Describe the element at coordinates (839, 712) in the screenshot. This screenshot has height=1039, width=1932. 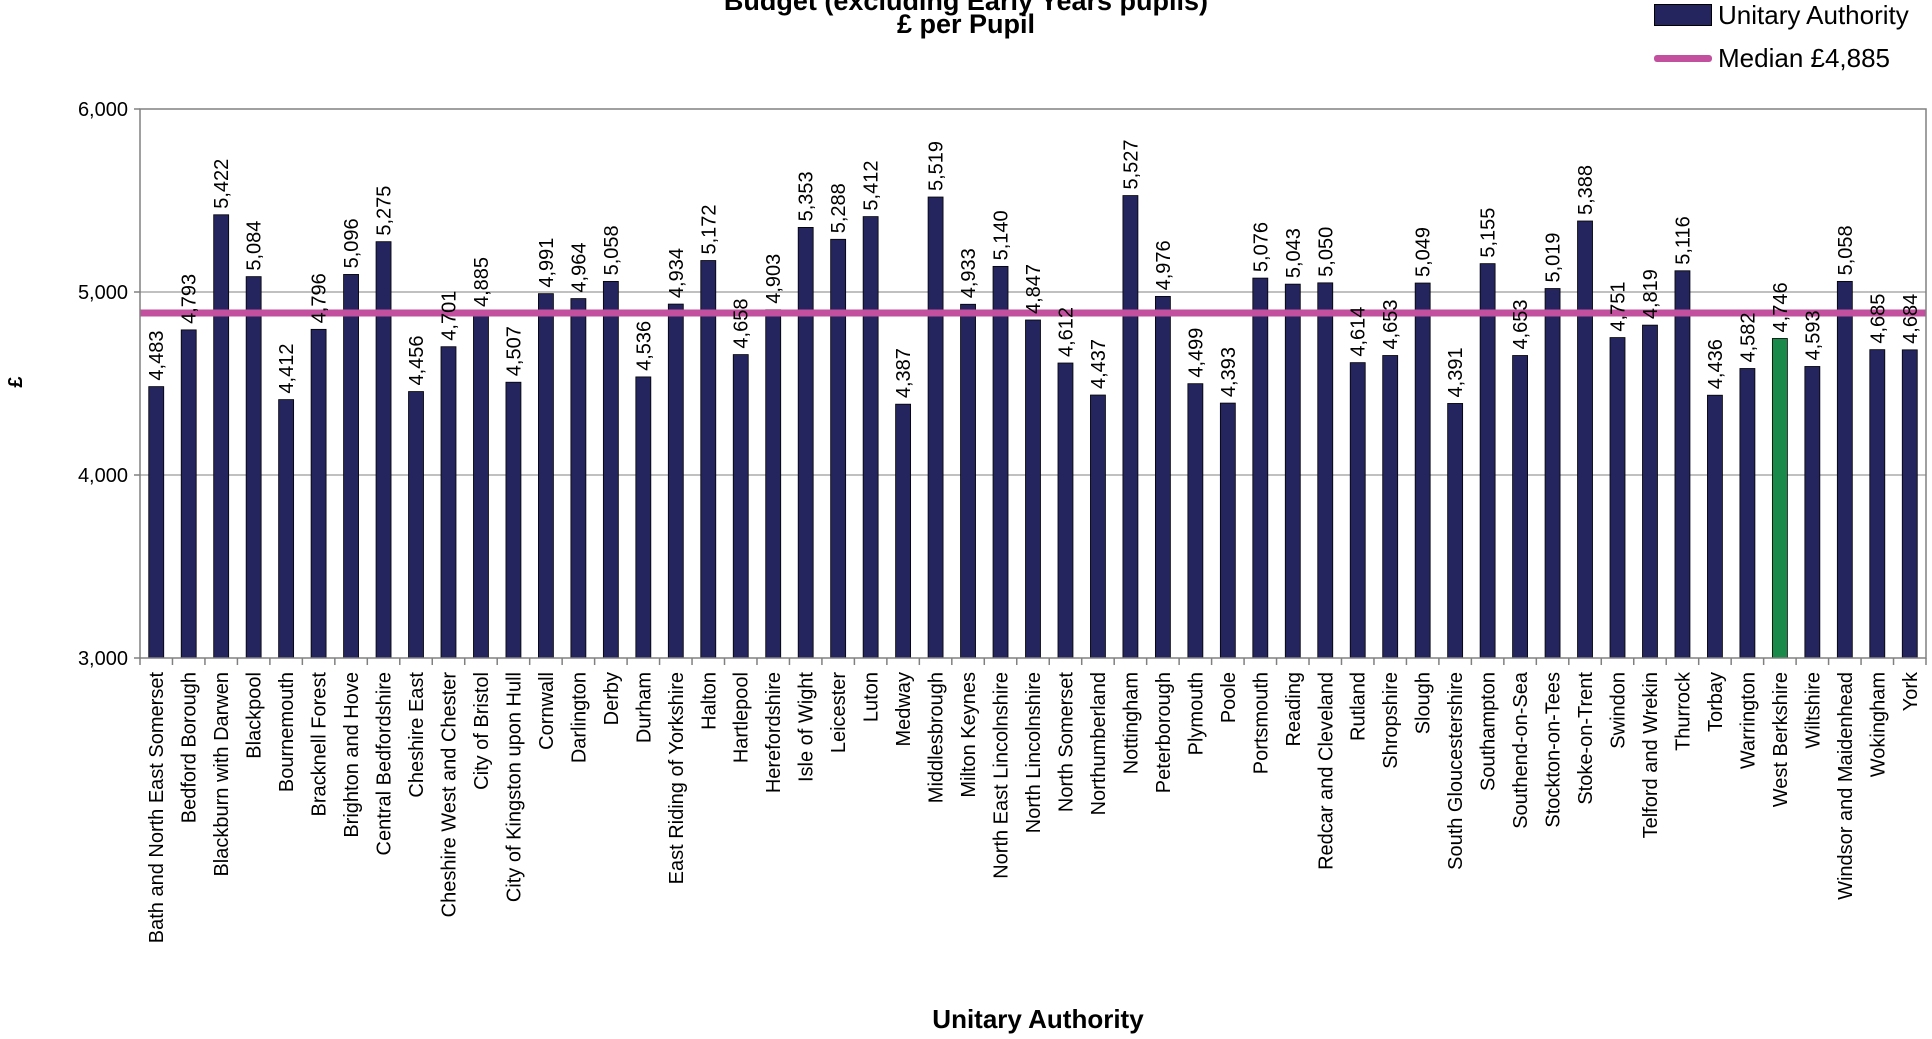
I see `category-label: Leicester` at that location.